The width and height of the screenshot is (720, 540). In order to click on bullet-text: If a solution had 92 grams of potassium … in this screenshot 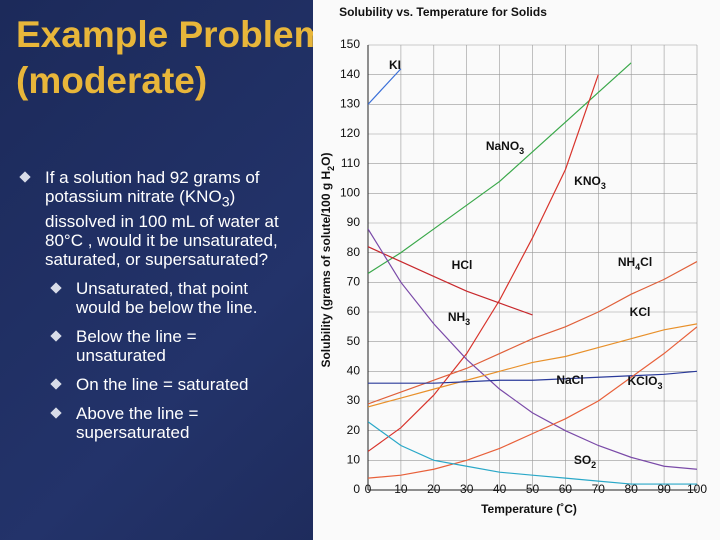, I will do `click(162, 219)`.